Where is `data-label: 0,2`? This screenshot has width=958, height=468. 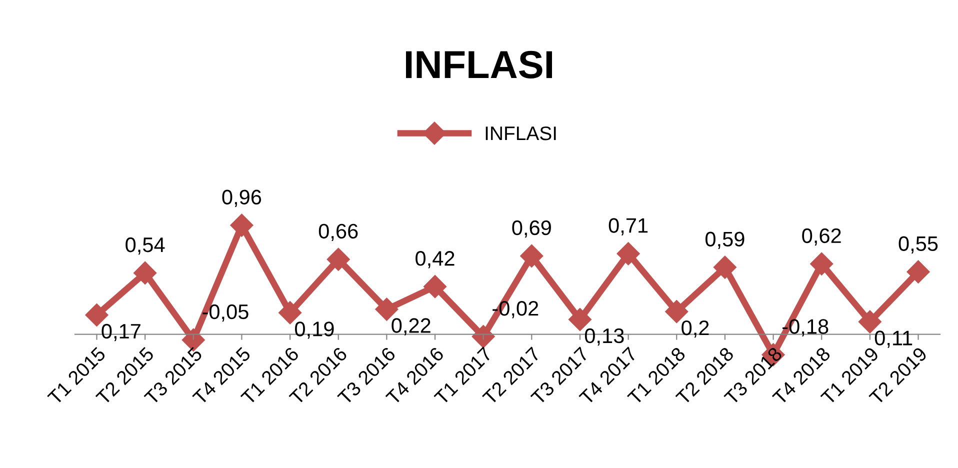 data-label: 0,2 is located at coordinates (695, 329).